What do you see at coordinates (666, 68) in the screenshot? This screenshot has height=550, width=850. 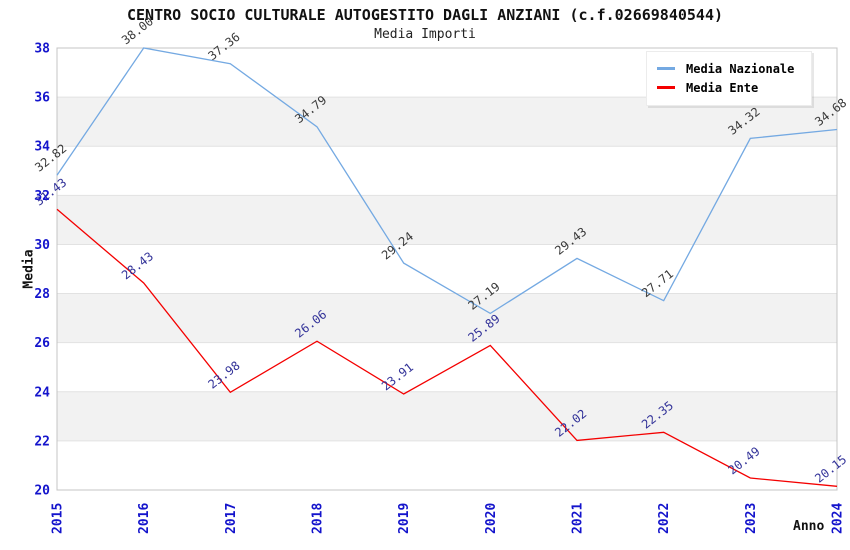 I see `legend-line-swatch-blue` at bounding box center [666, 68].